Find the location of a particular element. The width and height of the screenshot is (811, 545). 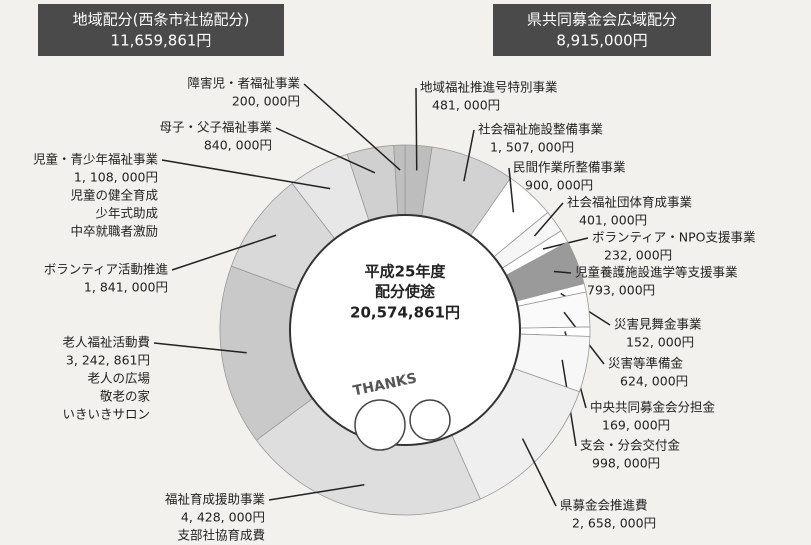

slice-label: 中央共同募金会分担金 is located at coordinates (653, 407).